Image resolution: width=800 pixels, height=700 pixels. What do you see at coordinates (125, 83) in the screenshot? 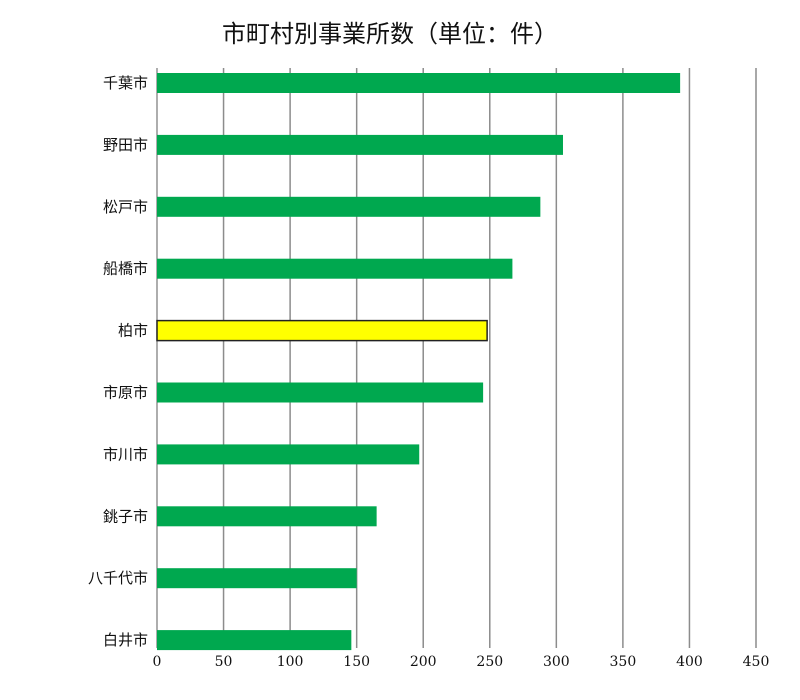
I see `category-label: 千葉市` at bounding box center [125, 83].